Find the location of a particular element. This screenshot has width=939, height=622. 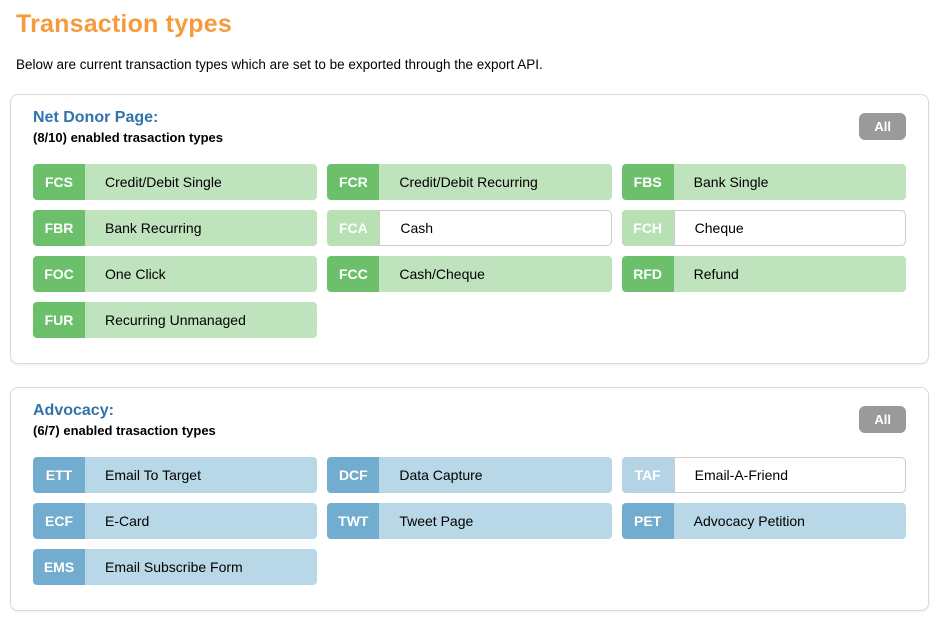

tile-code-badge: FCC is located at coordinates (353, 274).